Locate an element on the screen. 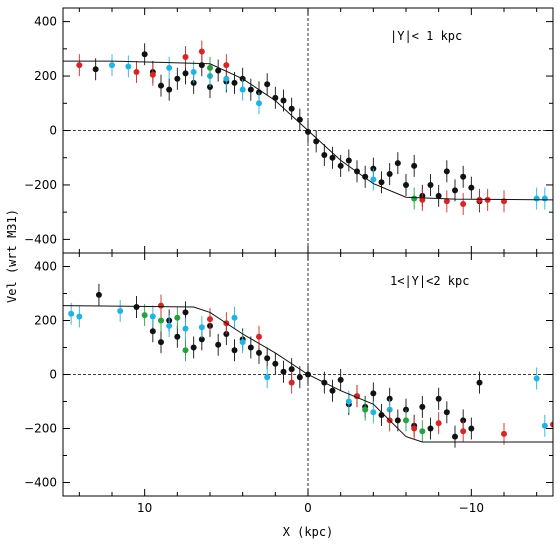 The height and width of the screenshot is (545, 560). y-tick-label: −400 is located at coordinates (40, 483).